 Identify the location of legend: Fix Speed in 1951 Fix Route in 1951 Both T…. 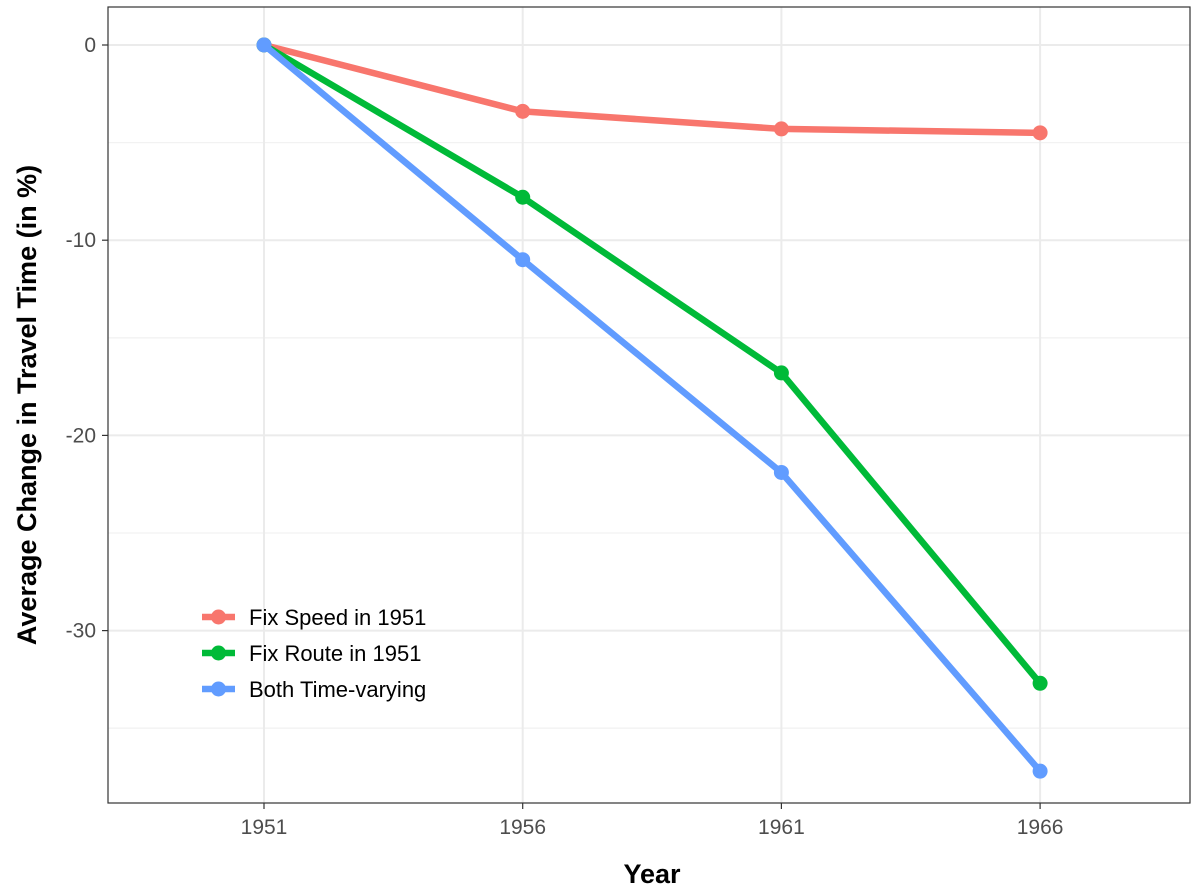
(314, 653).